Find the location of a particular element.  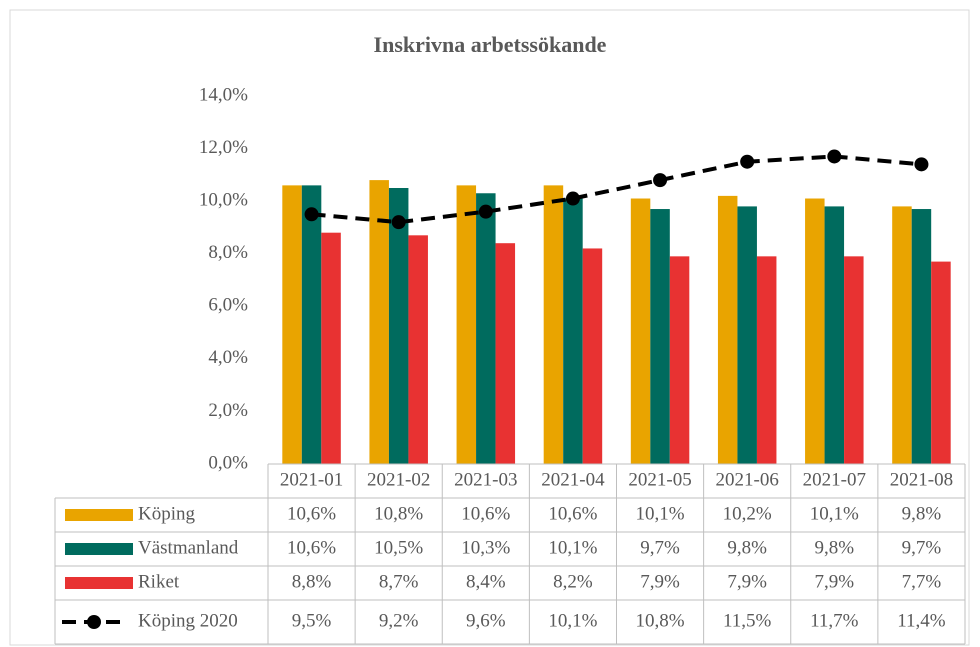

x-tick-label: 2021-01 is located at coordinates (311, 479).